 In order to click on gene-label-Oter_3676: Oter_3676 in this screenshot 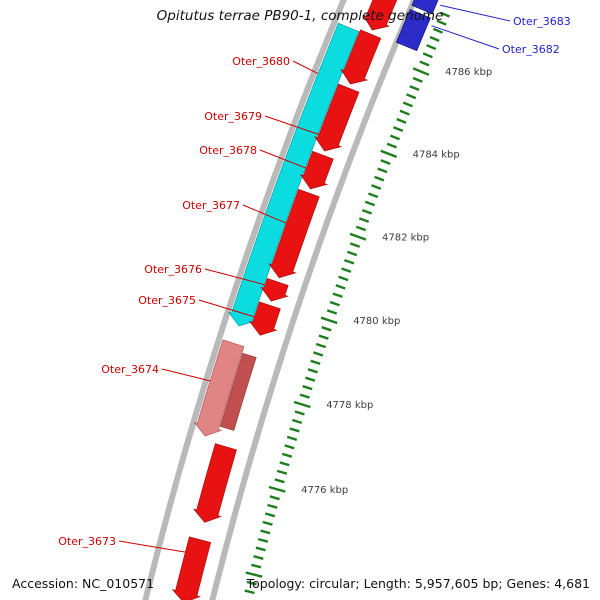, I will do `click(173, 269)`.